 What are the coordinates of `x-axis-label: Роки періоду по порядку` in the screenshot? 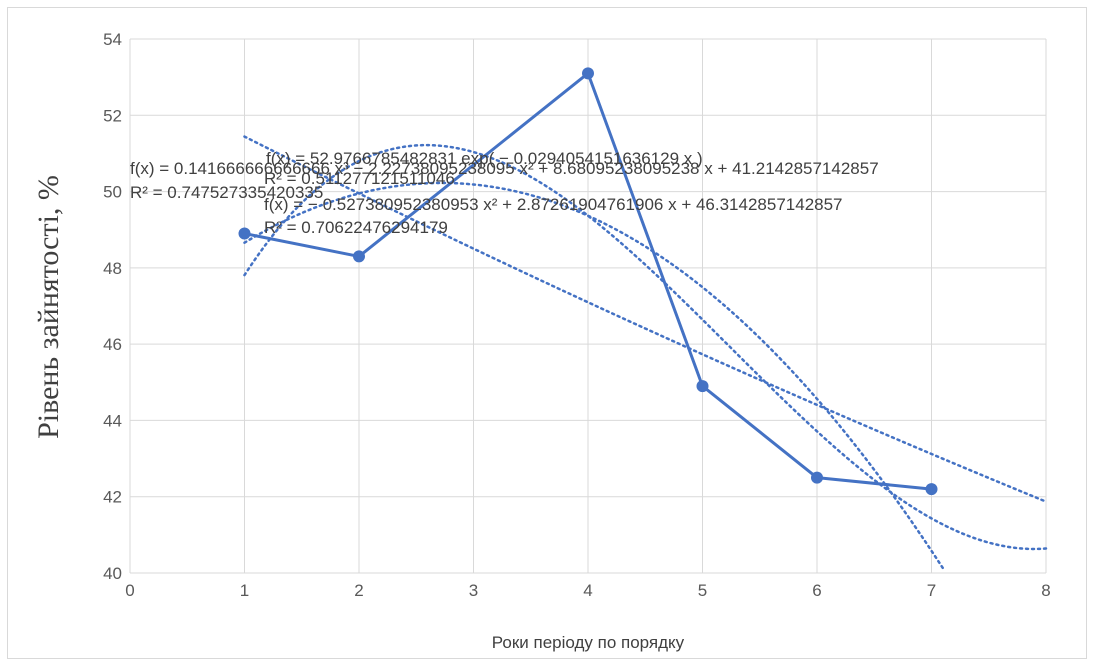 It's located at (588, 642).